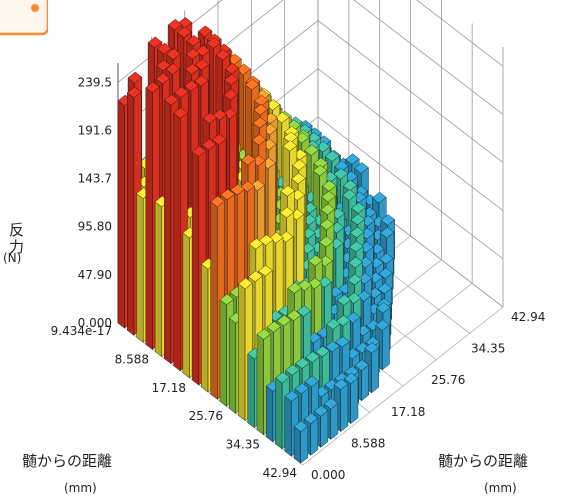 The image size is (566, 500). What do you see at coordinates (95, 323) in the screenshot?
I see `z-tick-label: 0.000` at bounding box center [95, 323].